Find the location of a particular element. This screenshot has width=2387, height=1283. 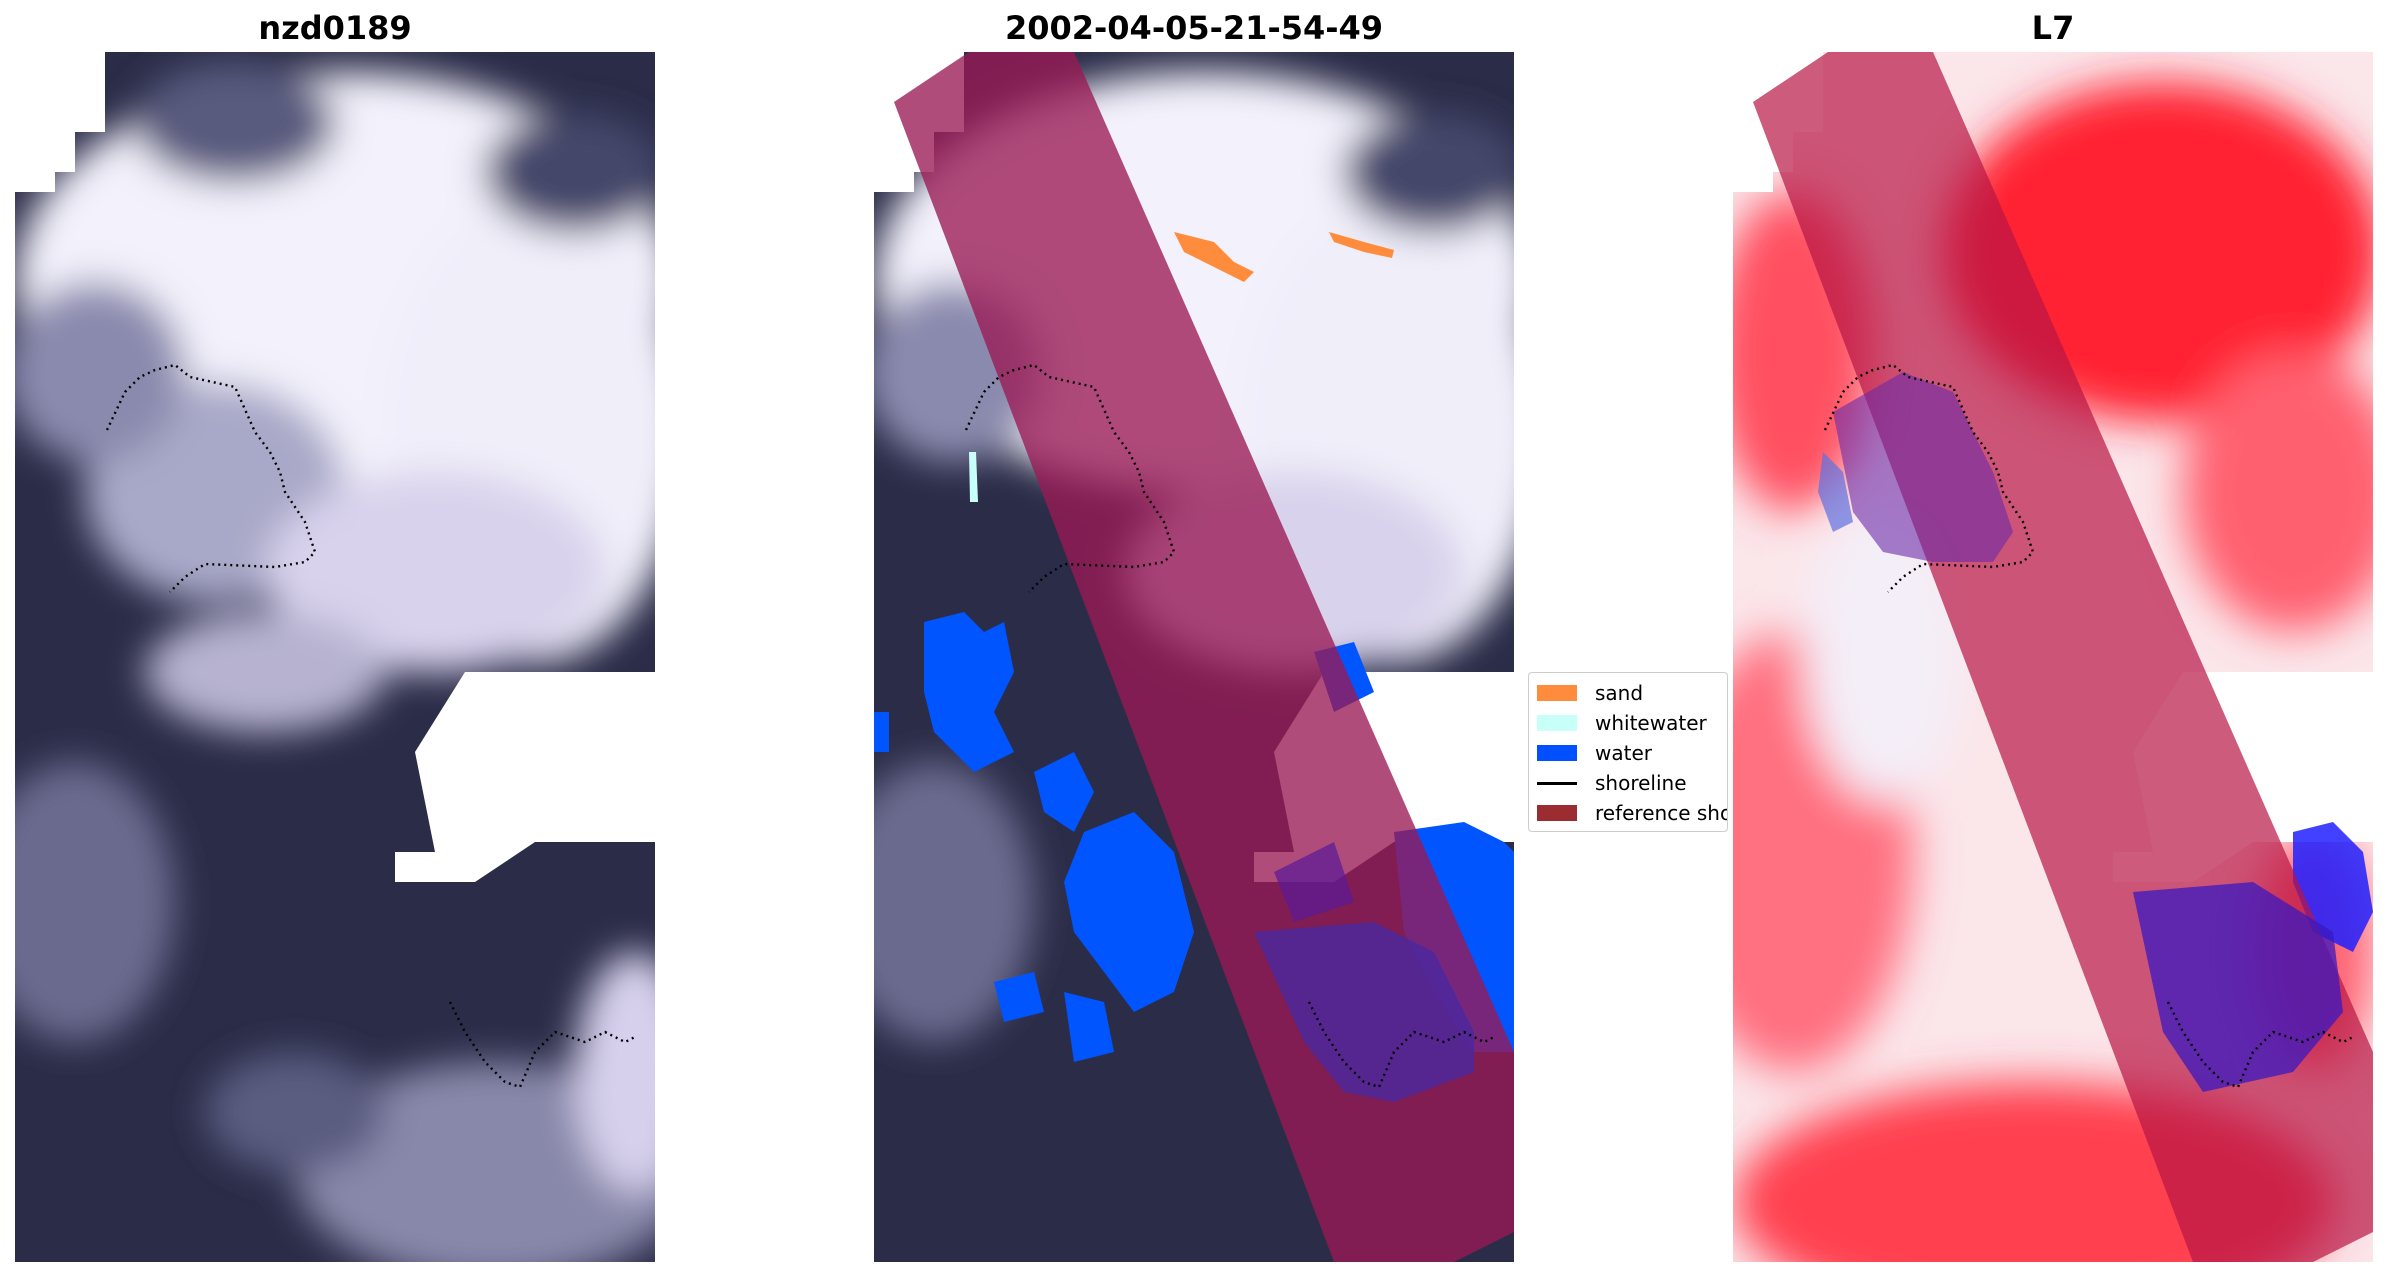

legend-label: shoreline is located at coordinates (1641, 783).